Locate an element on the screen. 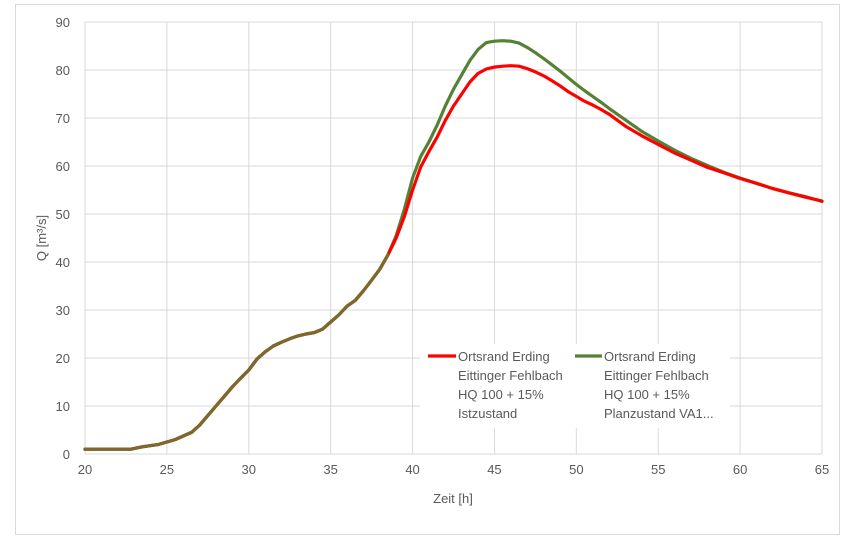 The image size is (844, 537). y-axis-tick-labels: 0 10 20 30 40 50 60 70 80 90 is located at coordinates (63, 238).